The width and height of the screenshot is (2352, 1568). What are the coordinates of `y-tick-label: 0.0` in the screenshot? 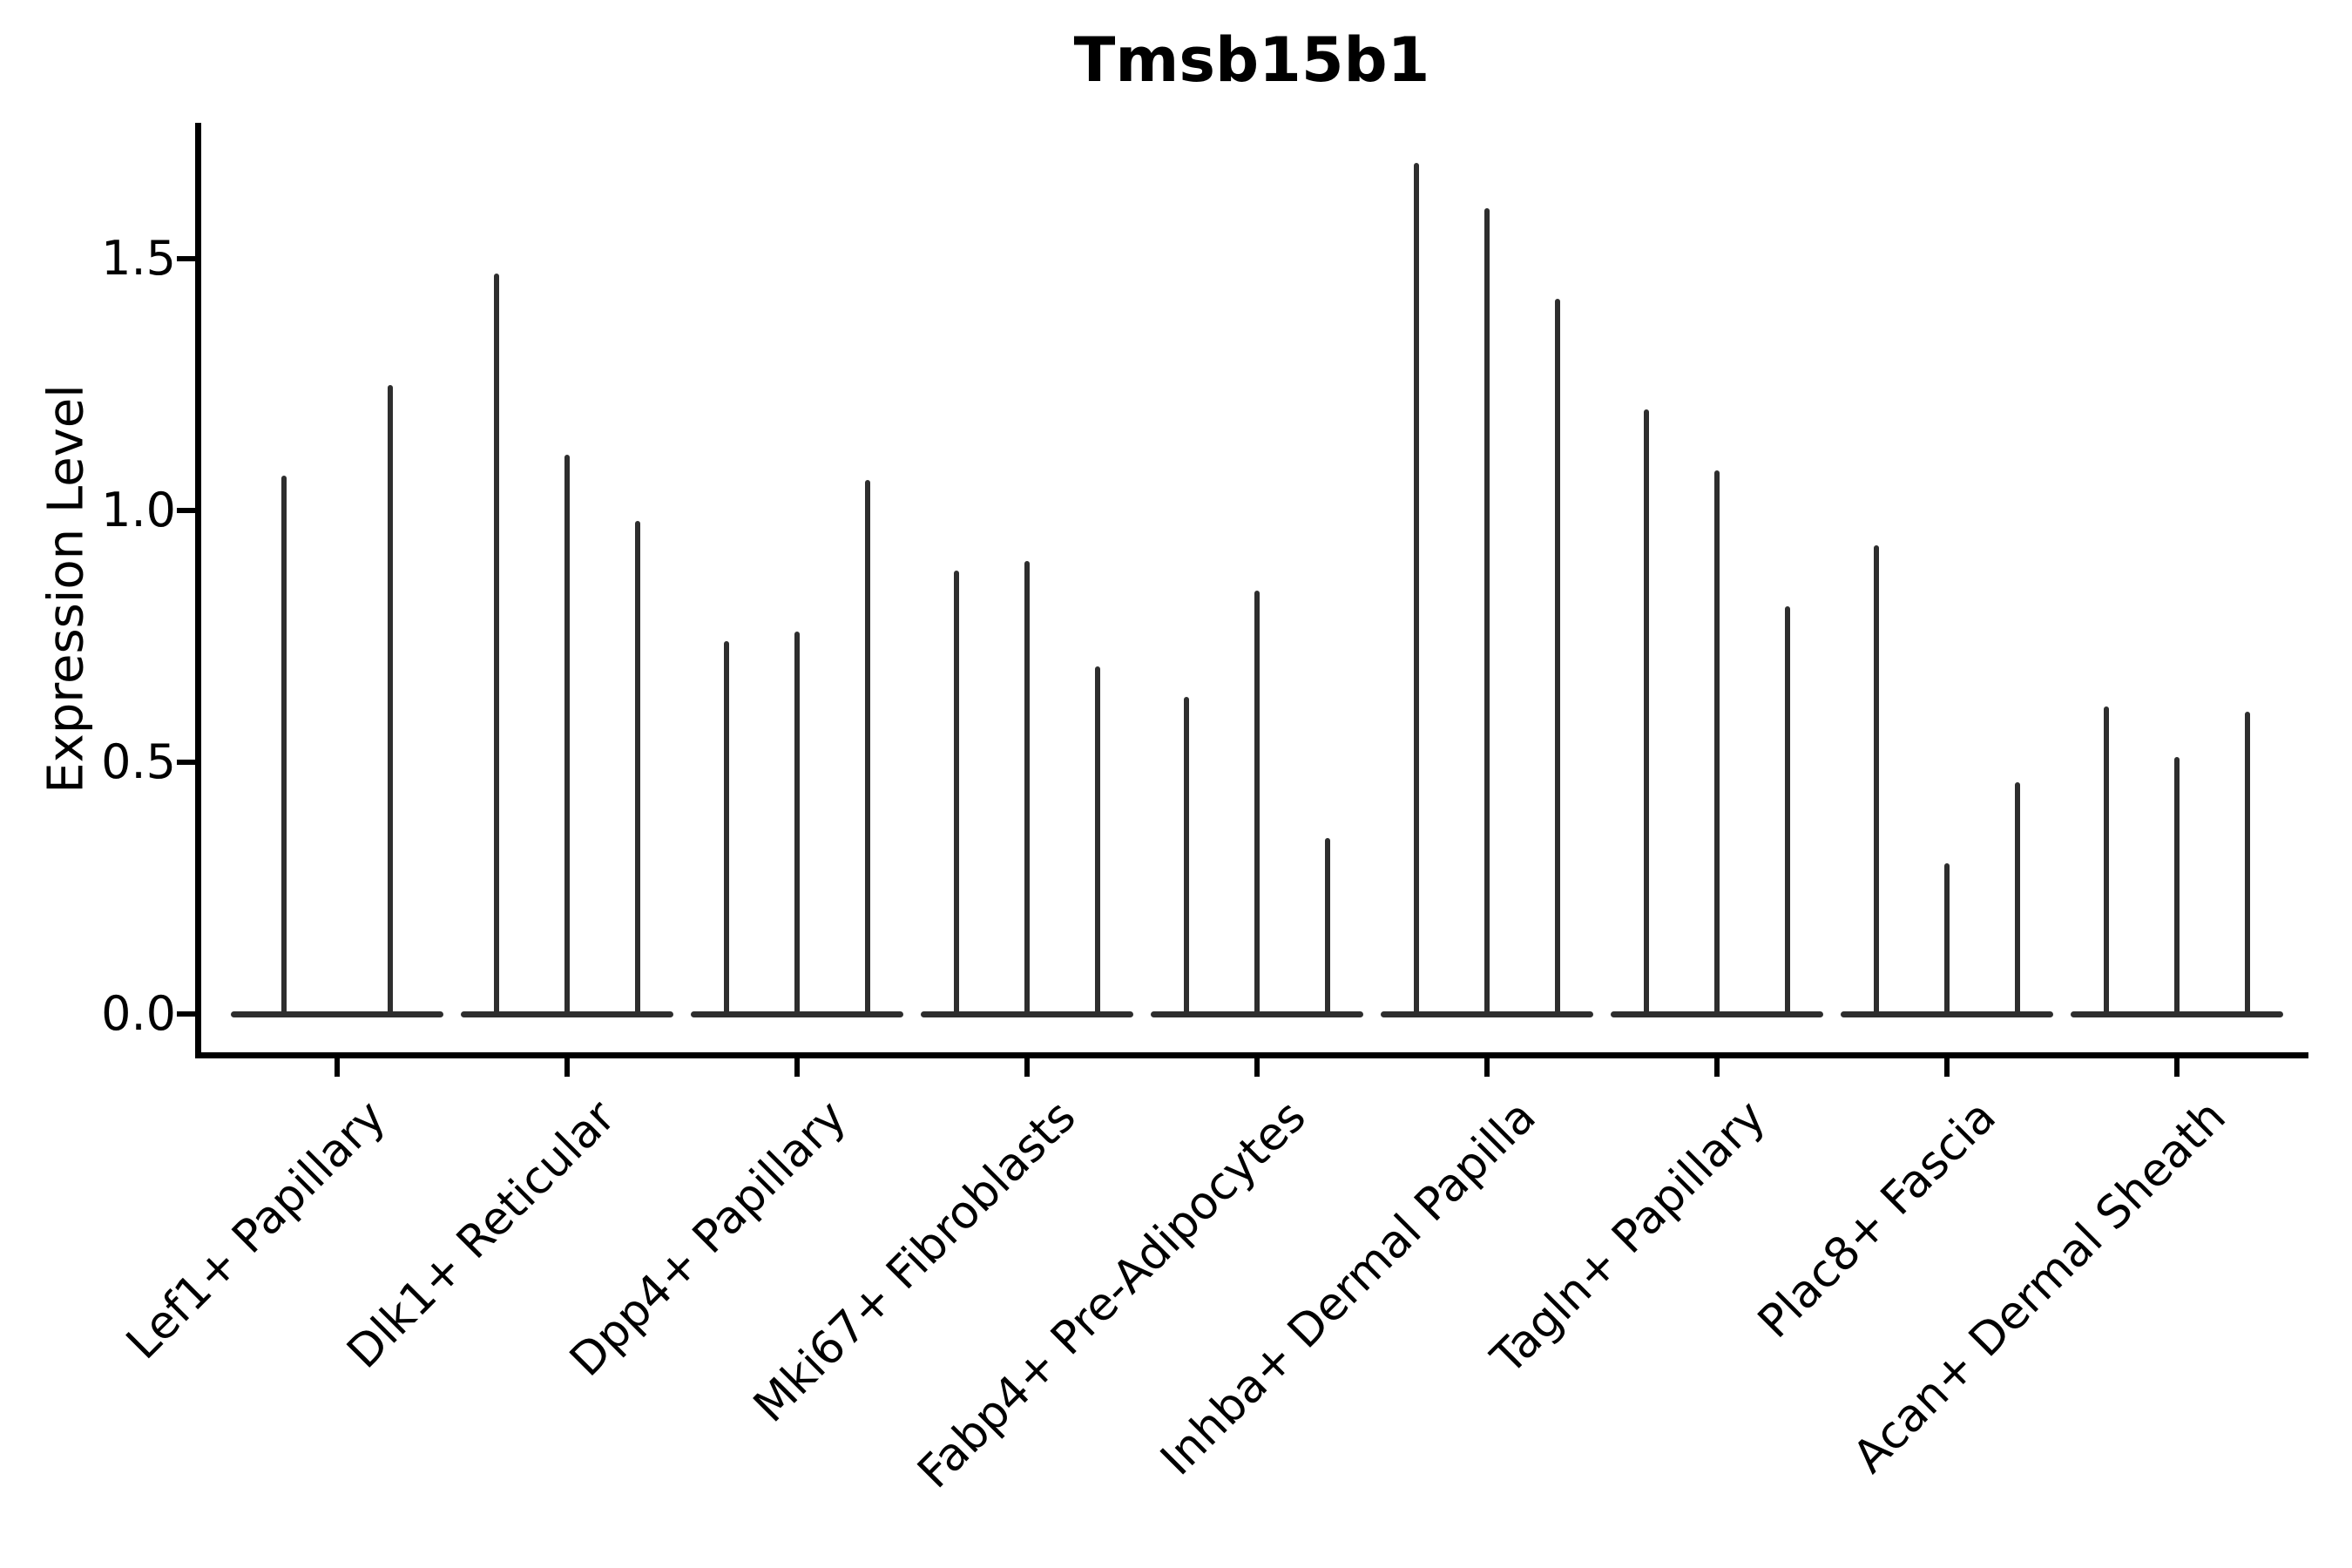 It's located at (138, 1014).